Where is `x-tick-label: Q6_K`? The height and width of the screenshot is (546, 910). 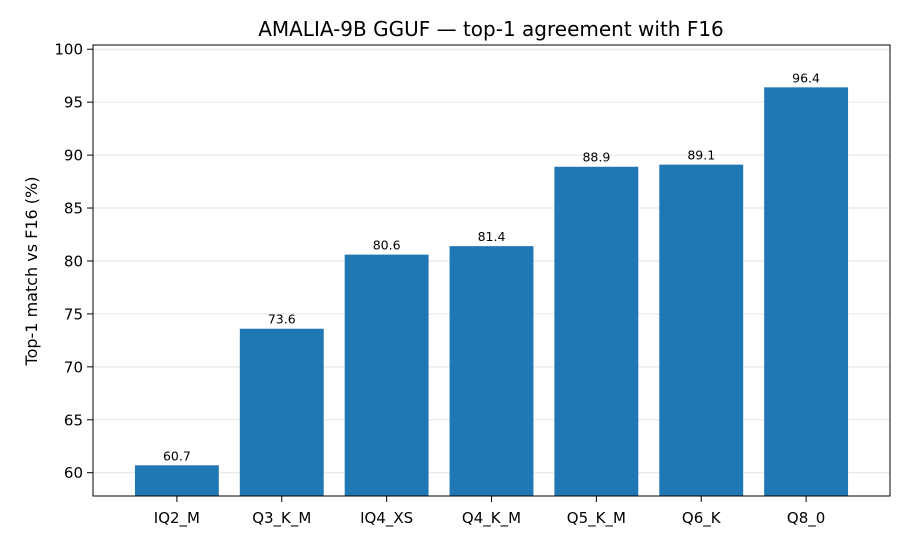 x-tick-label: Q6_K is located at coordinates (702, 518).